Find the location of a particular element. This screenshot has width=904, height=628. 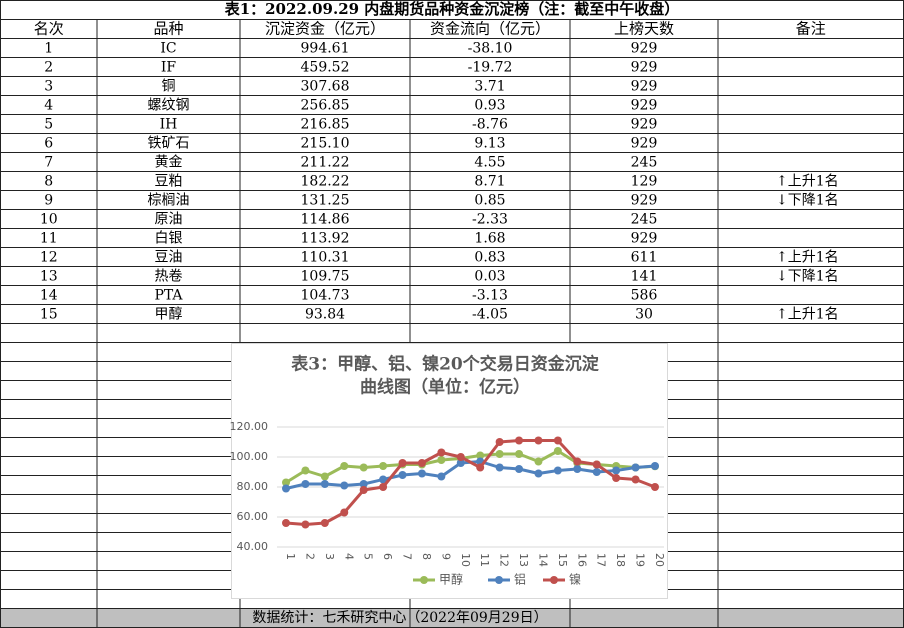

cell: 256.85 is located at coordinates (325, 106).